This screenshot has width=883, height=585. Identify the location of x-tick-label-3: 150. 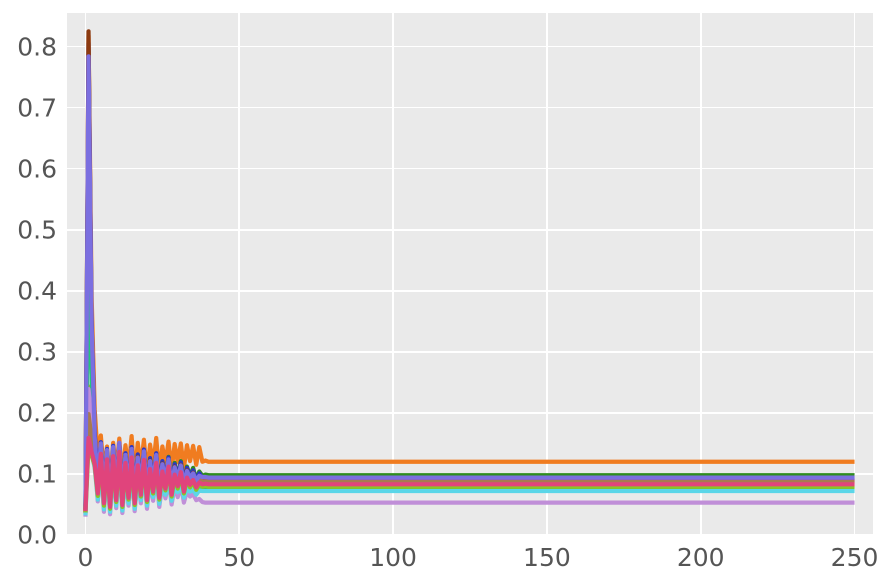
(547, 557).